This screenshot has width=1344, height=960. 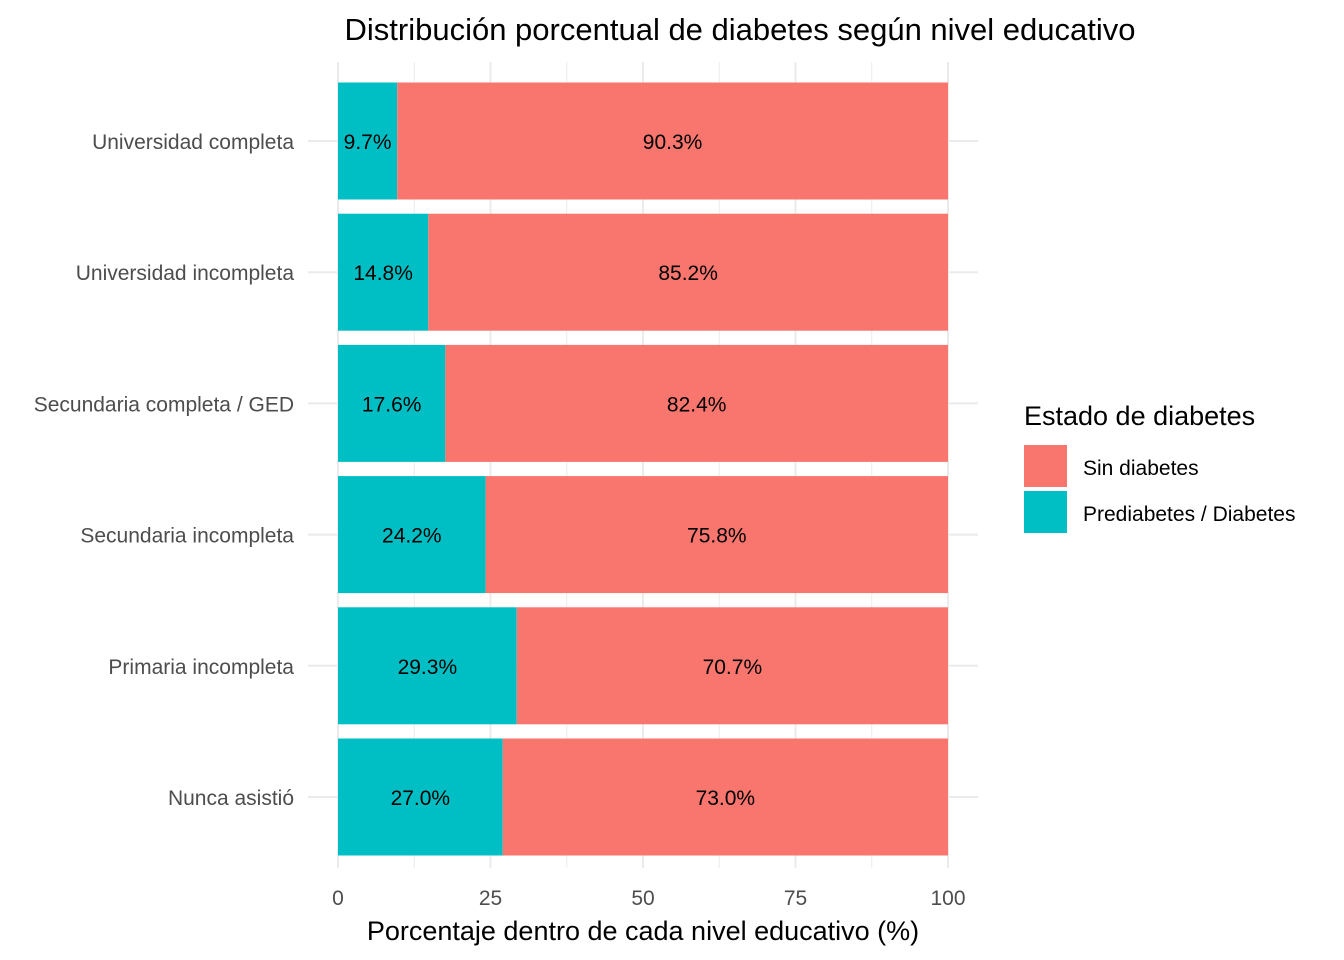 I want to click on y-tick-label: Secundaria incompleta, so click(x=187, y=536).